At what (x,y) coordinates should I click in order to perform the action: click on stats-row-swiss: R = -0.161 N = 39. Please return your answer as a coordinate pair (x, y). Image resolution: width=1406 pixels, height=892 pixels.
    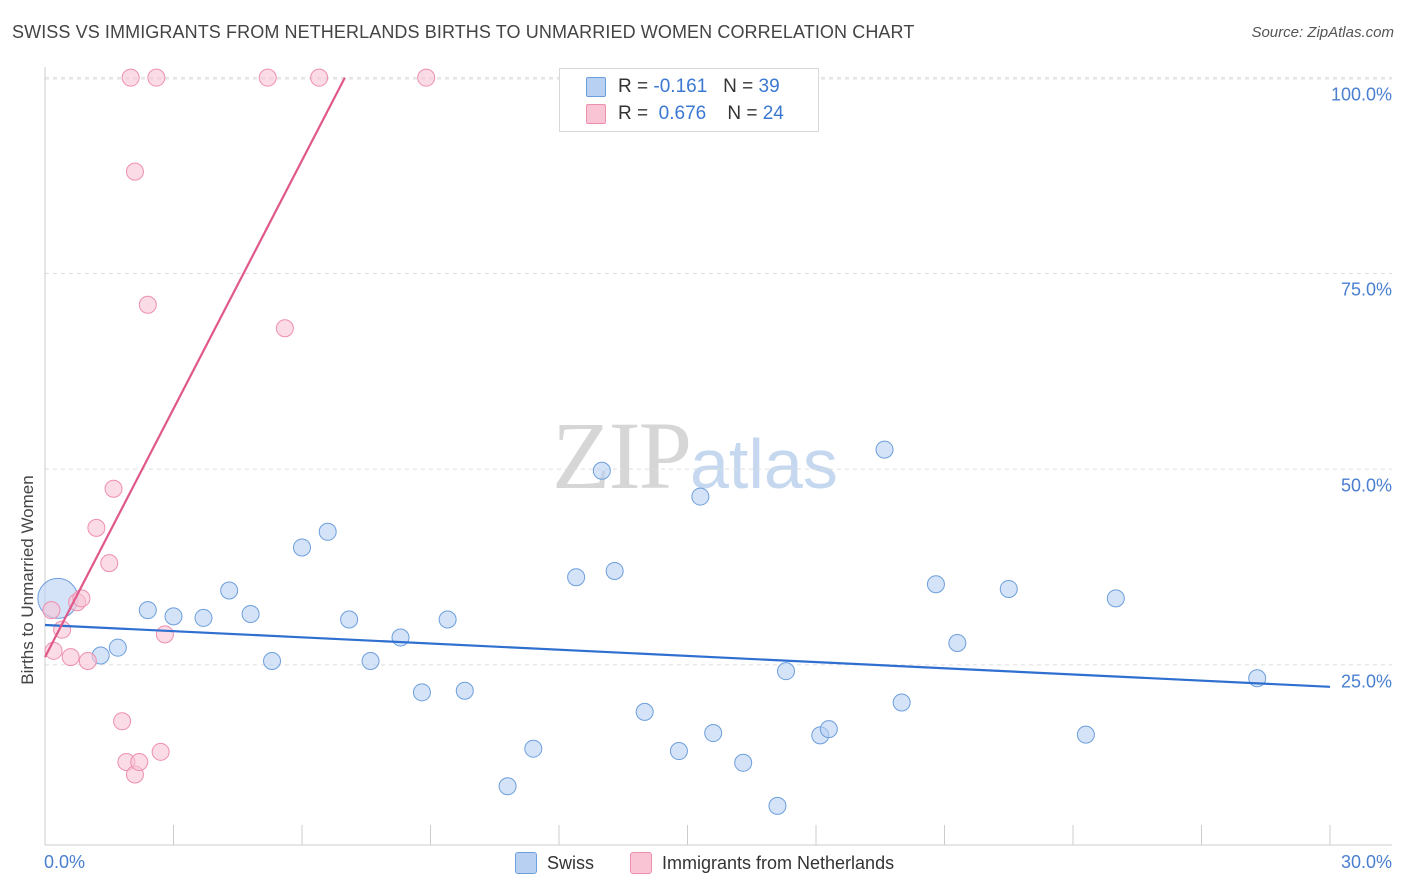
    Looking at the image, I should click on (683, 87).